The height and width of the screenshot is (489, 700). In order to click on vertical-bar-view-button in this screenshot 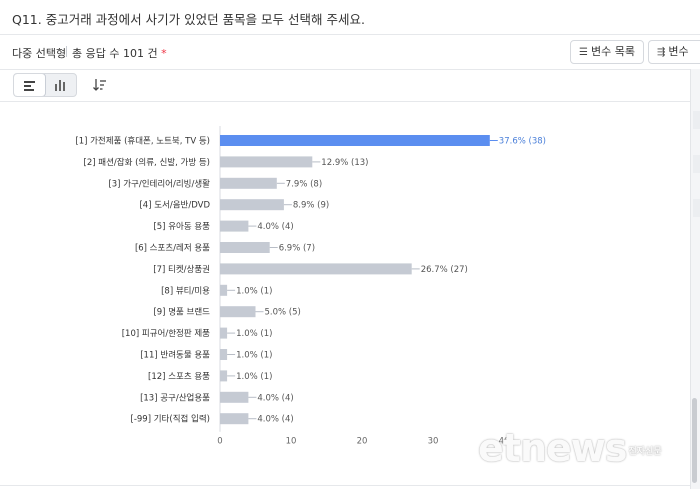, I will do `click(60, 85)`.